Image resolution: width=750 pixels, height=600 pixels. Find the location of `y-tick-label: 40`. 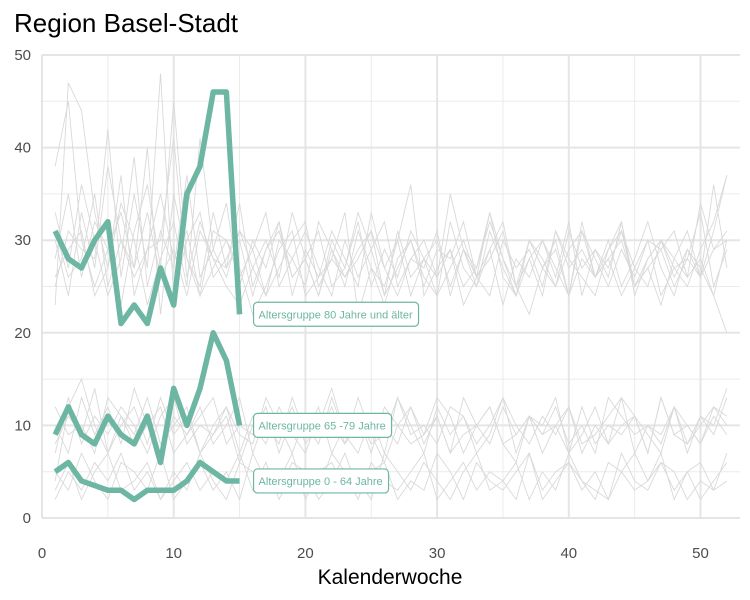

y-tick-label: 40 is located at coordinates (22, 148).